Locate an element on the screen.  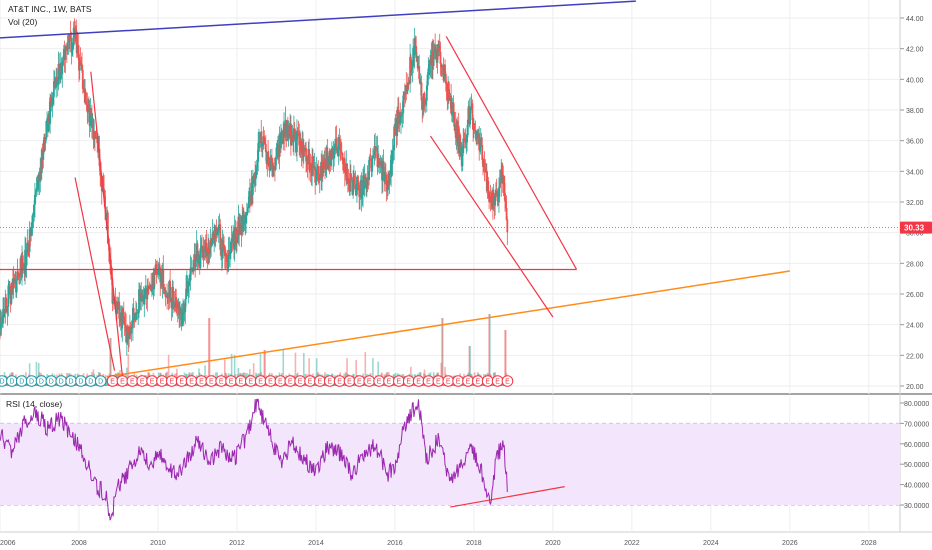
price-tick-label: 22.00 is located at coordinates (915, 356).